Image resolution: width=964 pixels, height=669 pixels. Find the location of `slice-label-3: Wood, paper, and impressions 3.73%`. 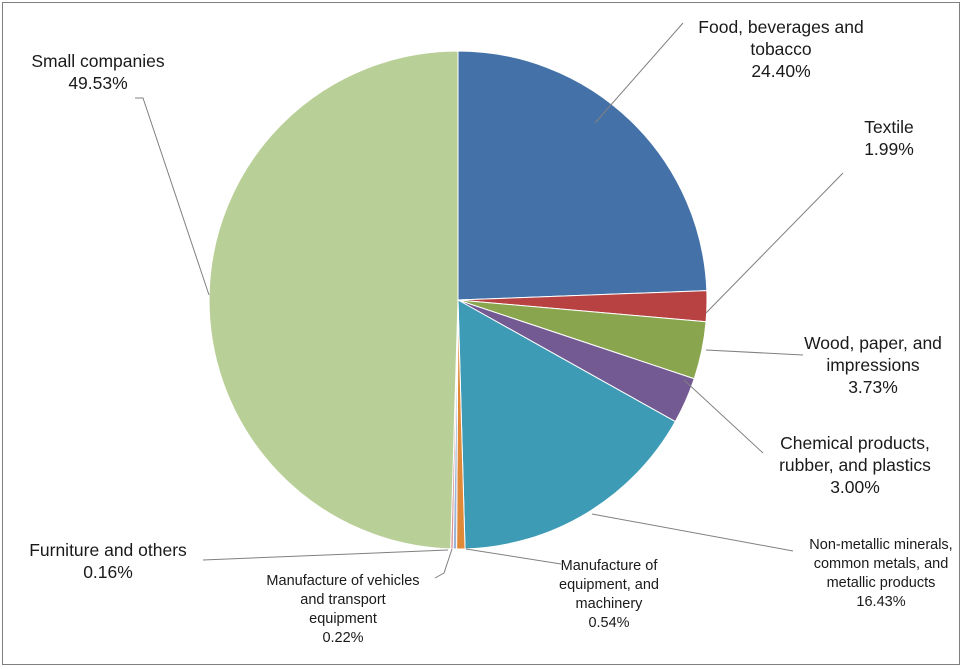

slice-label-3: Wood, paper, and impressions 3.73% is located at coordinates (873, 365).